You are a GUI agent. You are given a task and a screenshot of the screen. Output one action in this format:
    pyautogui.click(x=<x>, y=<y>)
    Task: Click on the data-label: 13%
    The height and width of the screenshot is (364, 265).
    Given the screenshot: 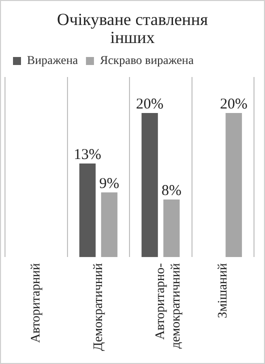 What is the action you would take?
    pyautogui.click(x=88, y=154)
    